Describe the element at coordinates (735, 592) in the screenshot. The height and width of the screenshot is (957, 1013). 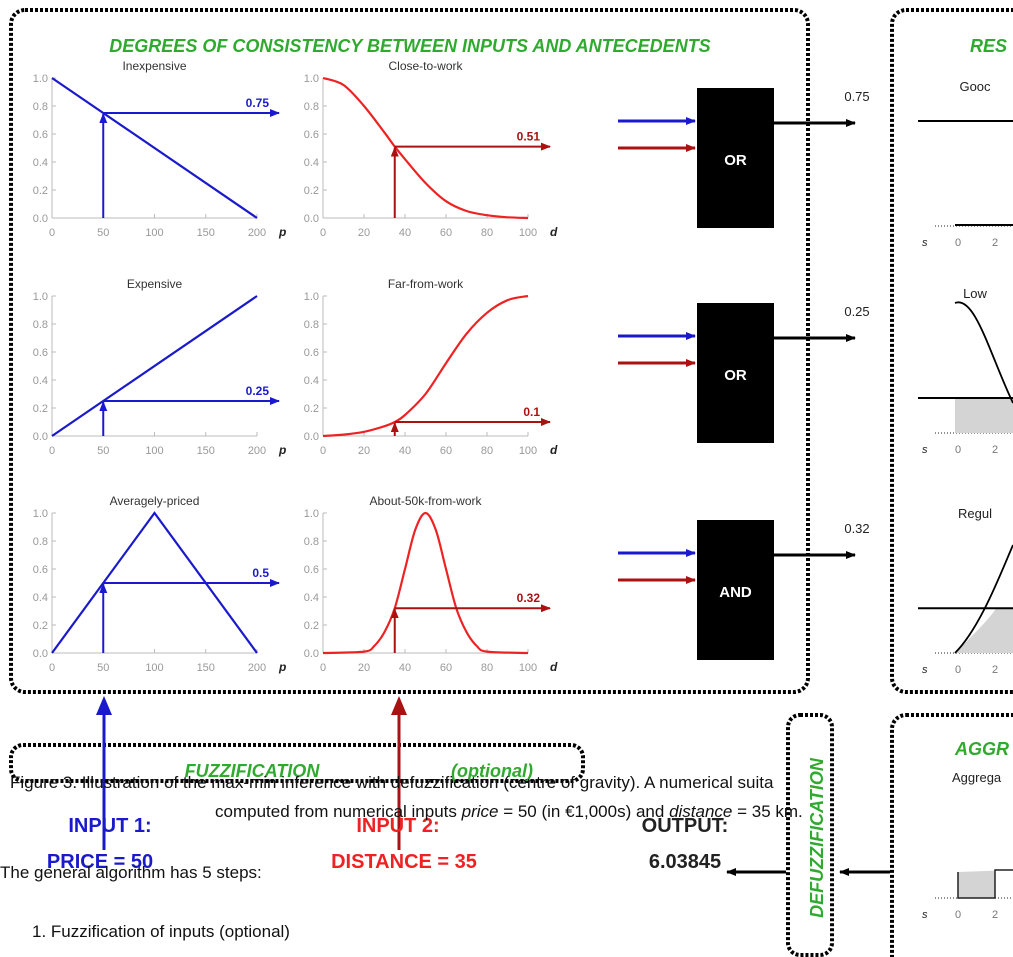
I see `operator-label: AND` at that location.